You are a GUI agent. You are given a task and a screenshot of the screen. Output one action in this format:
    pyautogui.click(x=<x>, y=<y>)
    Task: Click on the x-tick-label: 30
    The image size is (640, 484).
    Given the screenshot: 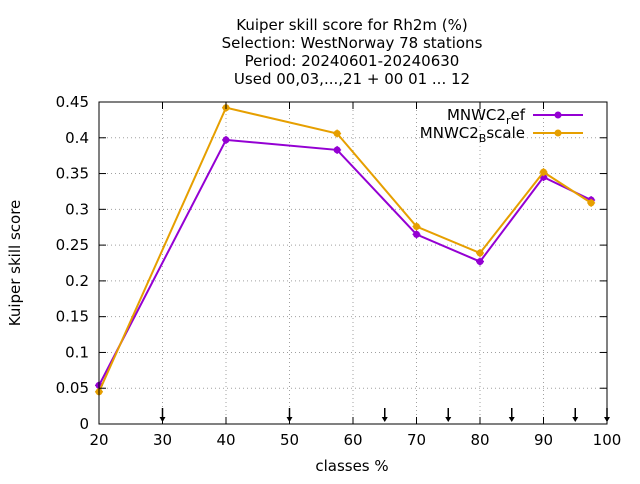 What is the action you would take?
    pyautogui.click(x=162, y=440)
    